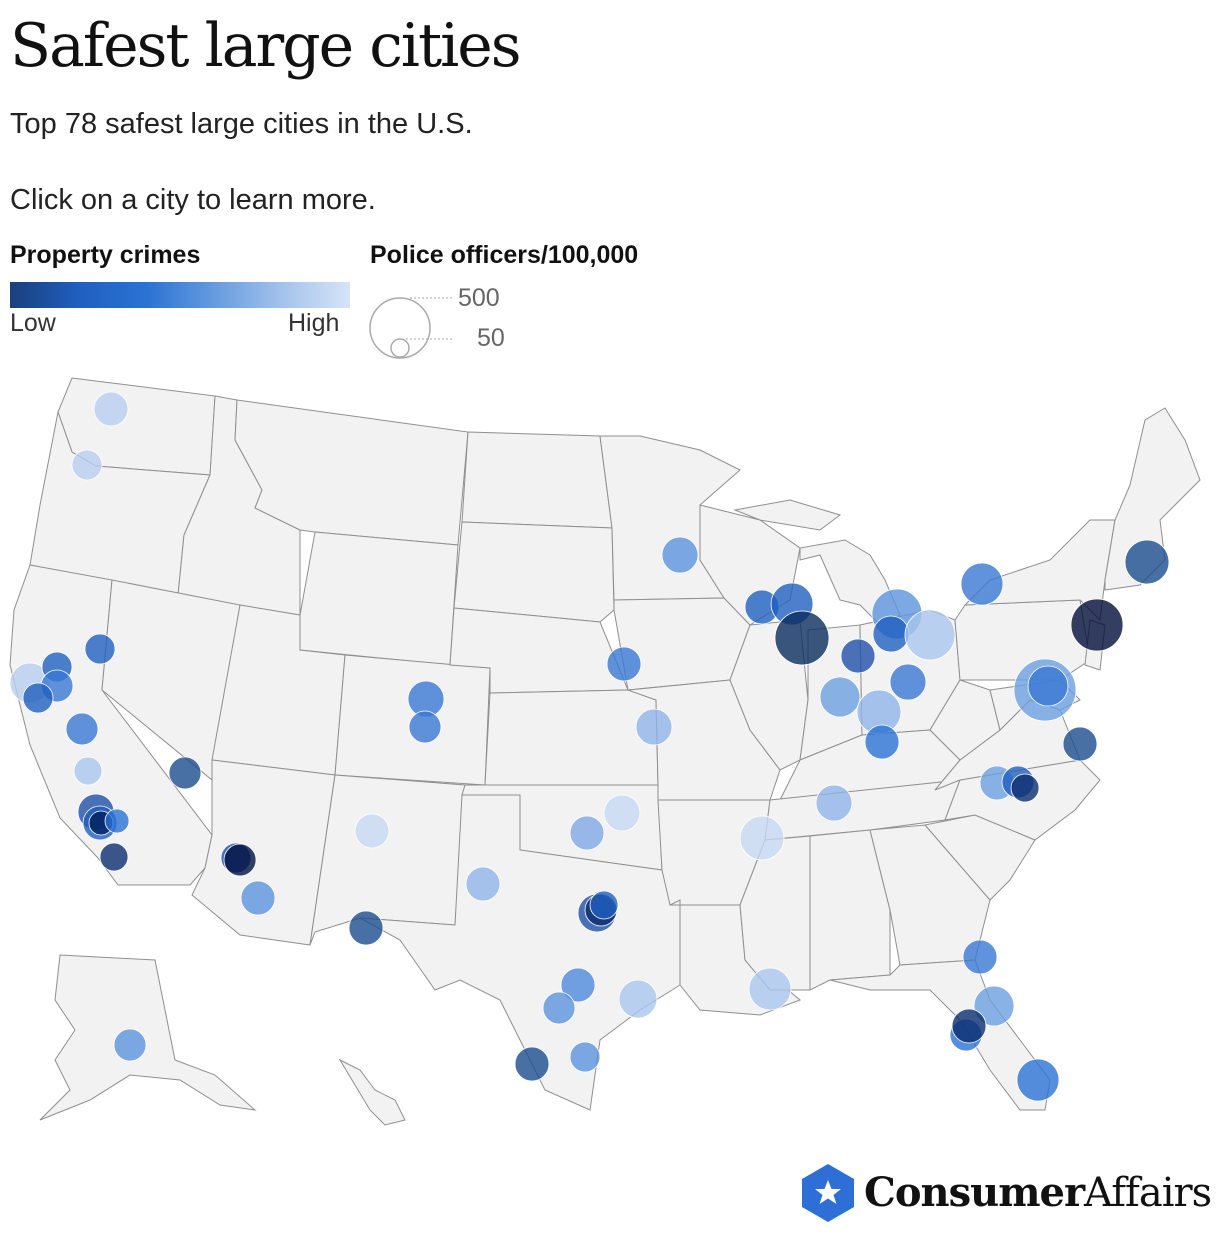 This screenshot has width=1220, height=1234. Describe the element at coordinates (537, 480) in the screenshot. I see `state-north-dakota` at that location.